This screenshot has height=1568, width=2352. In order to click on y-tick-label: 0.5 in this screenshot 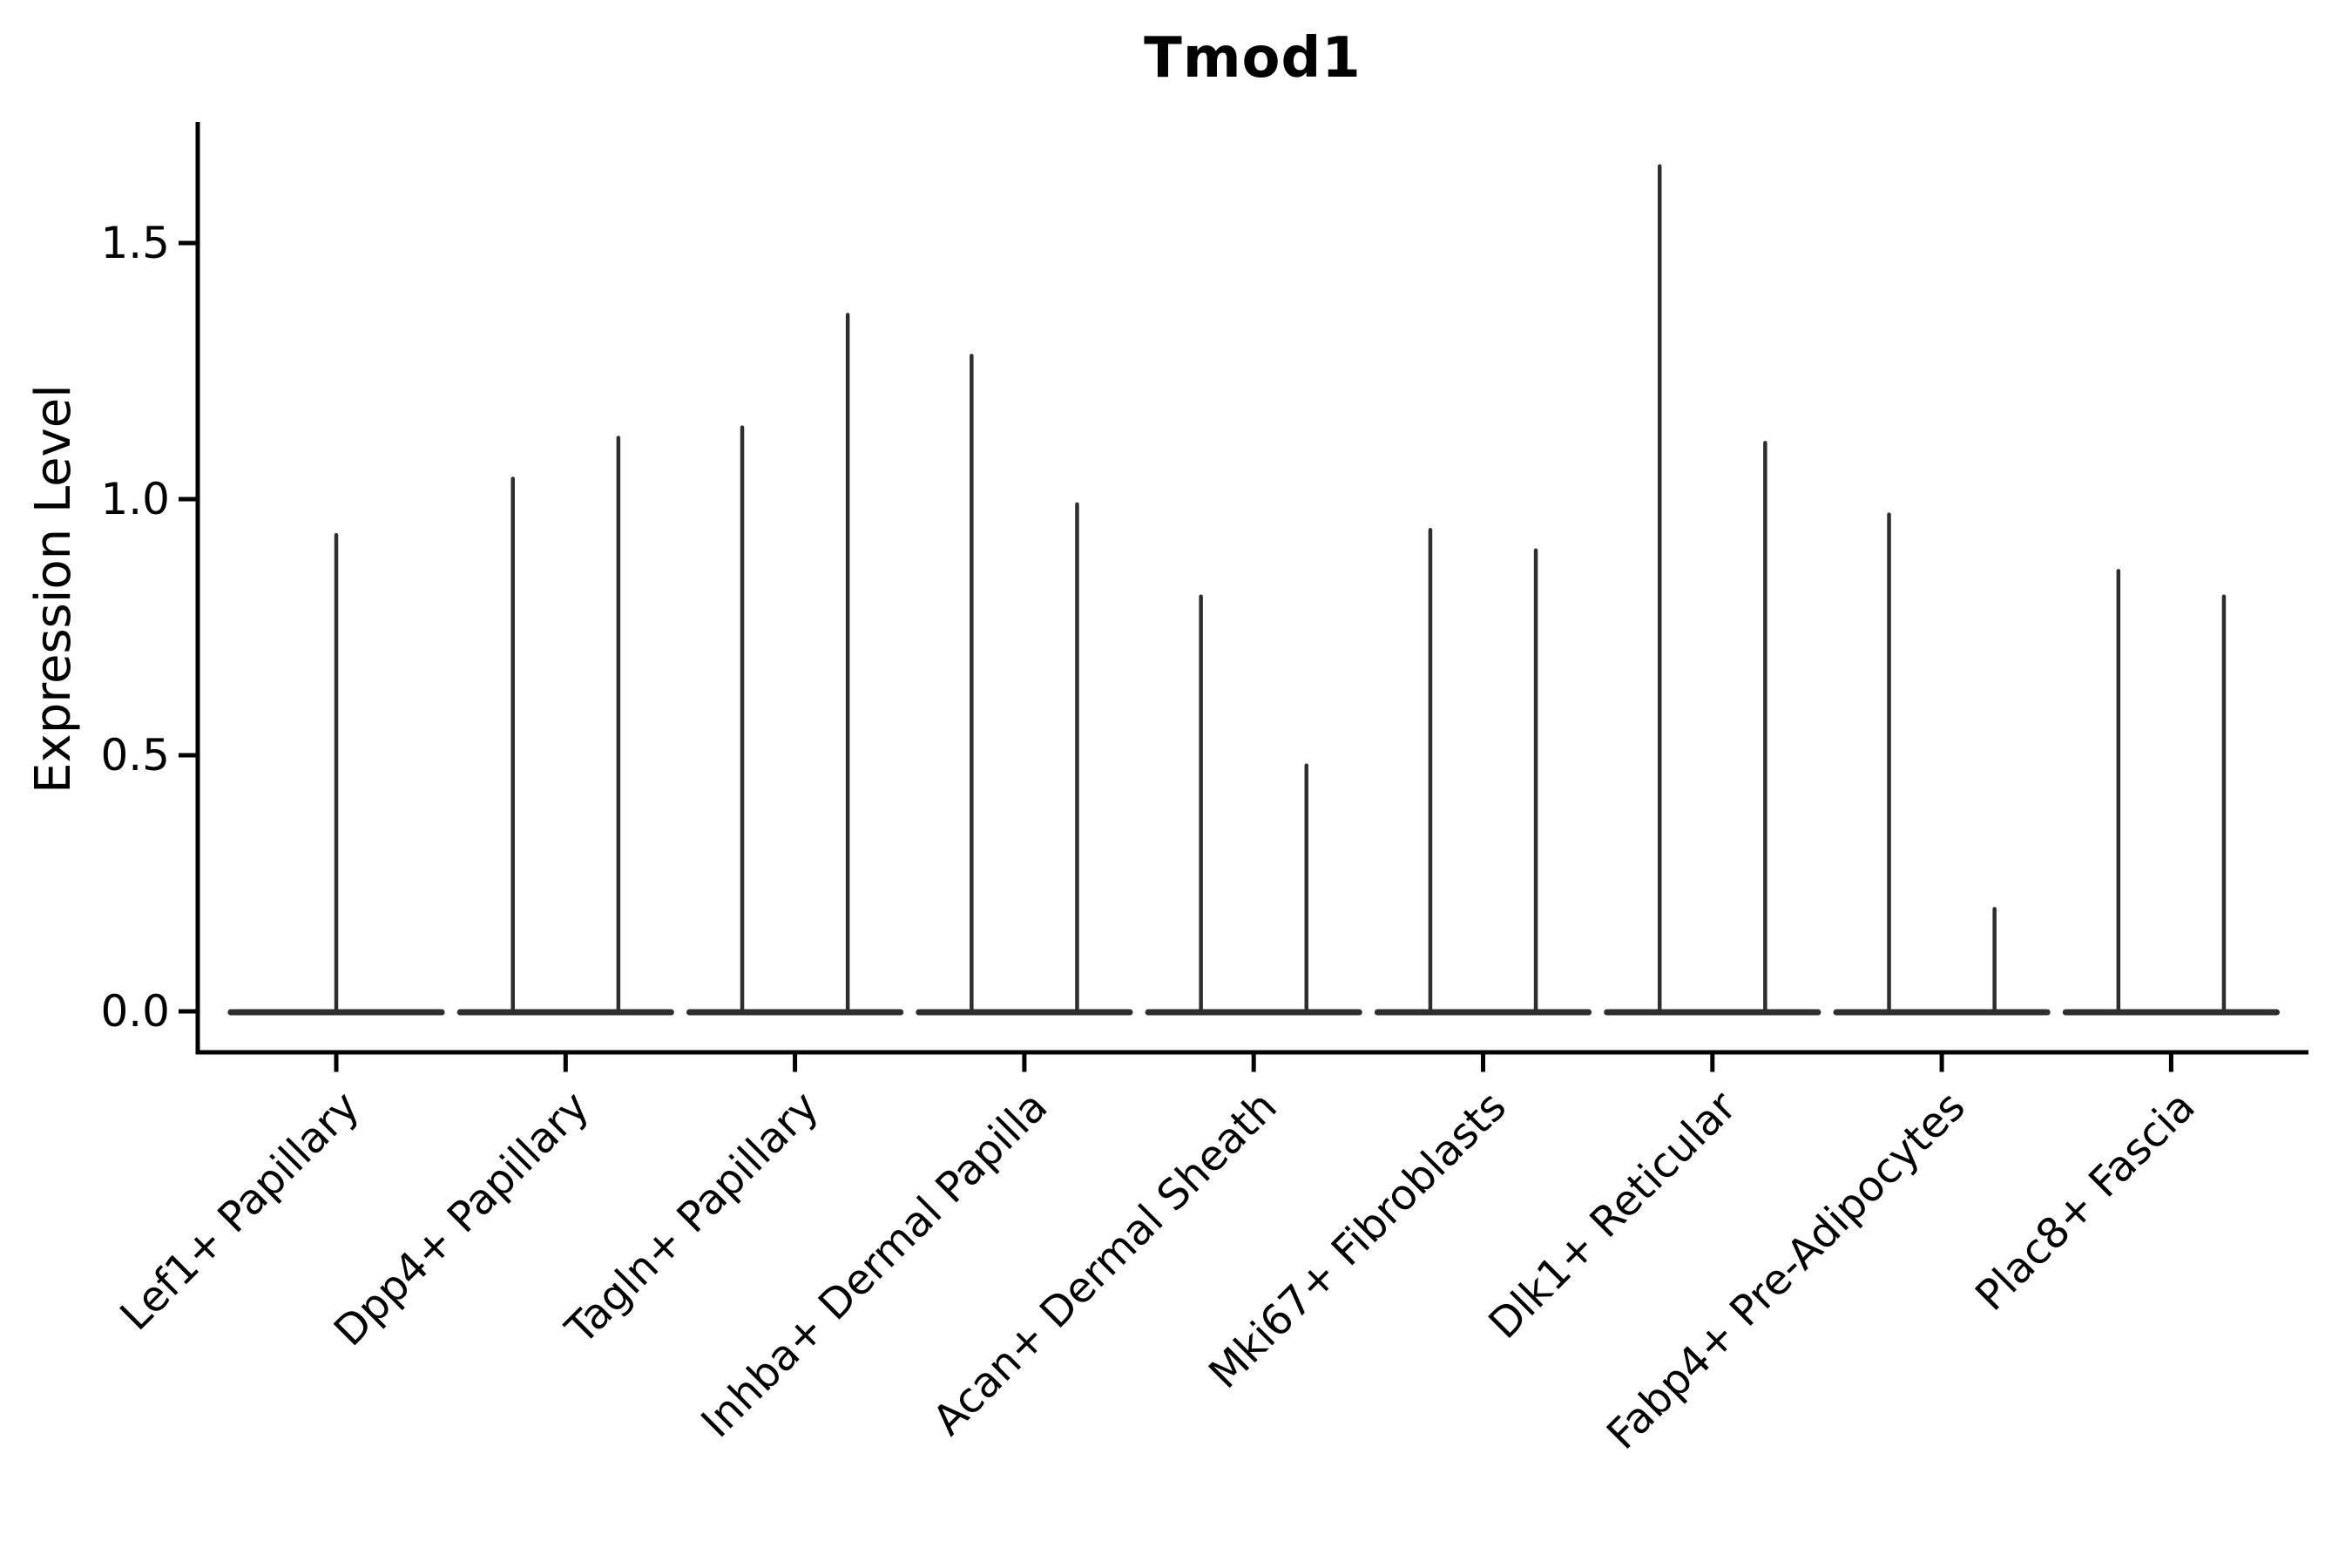, I will do `click(135, 756)`.